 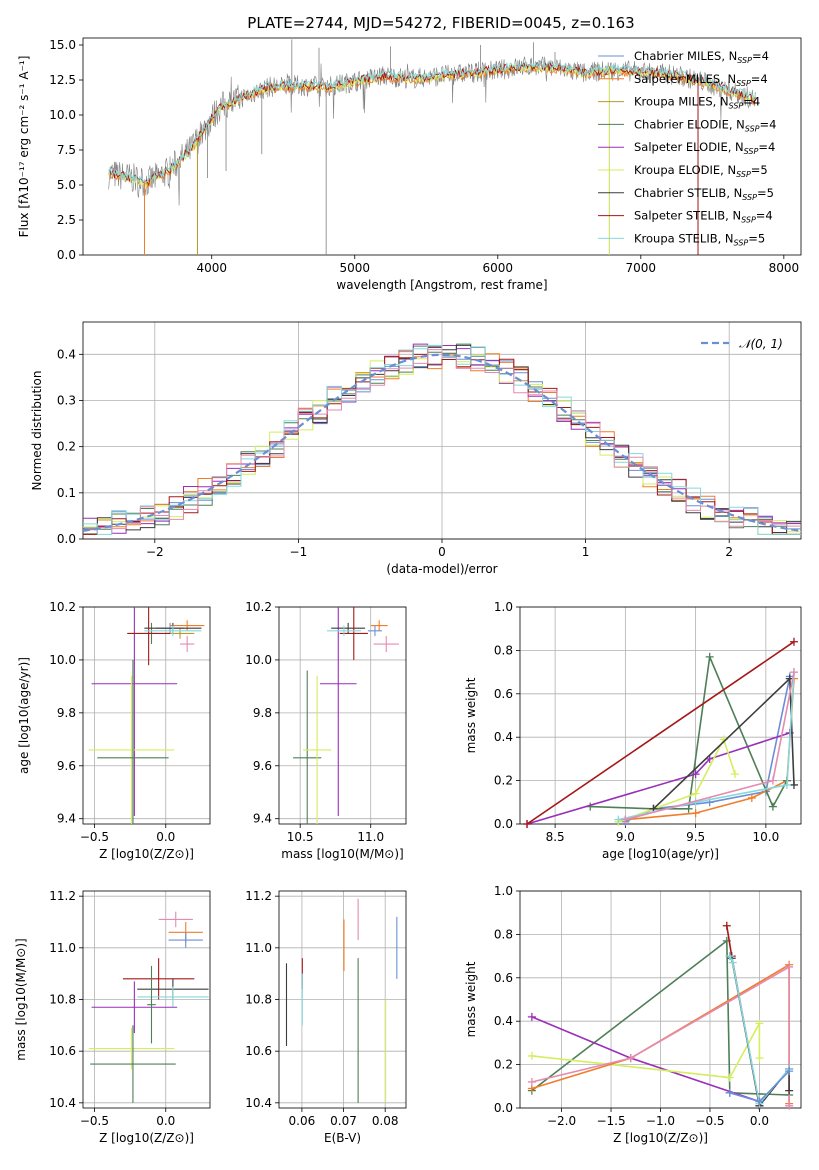 I want to click on y-tick-label: 9.6, so click(x=66, y=766).